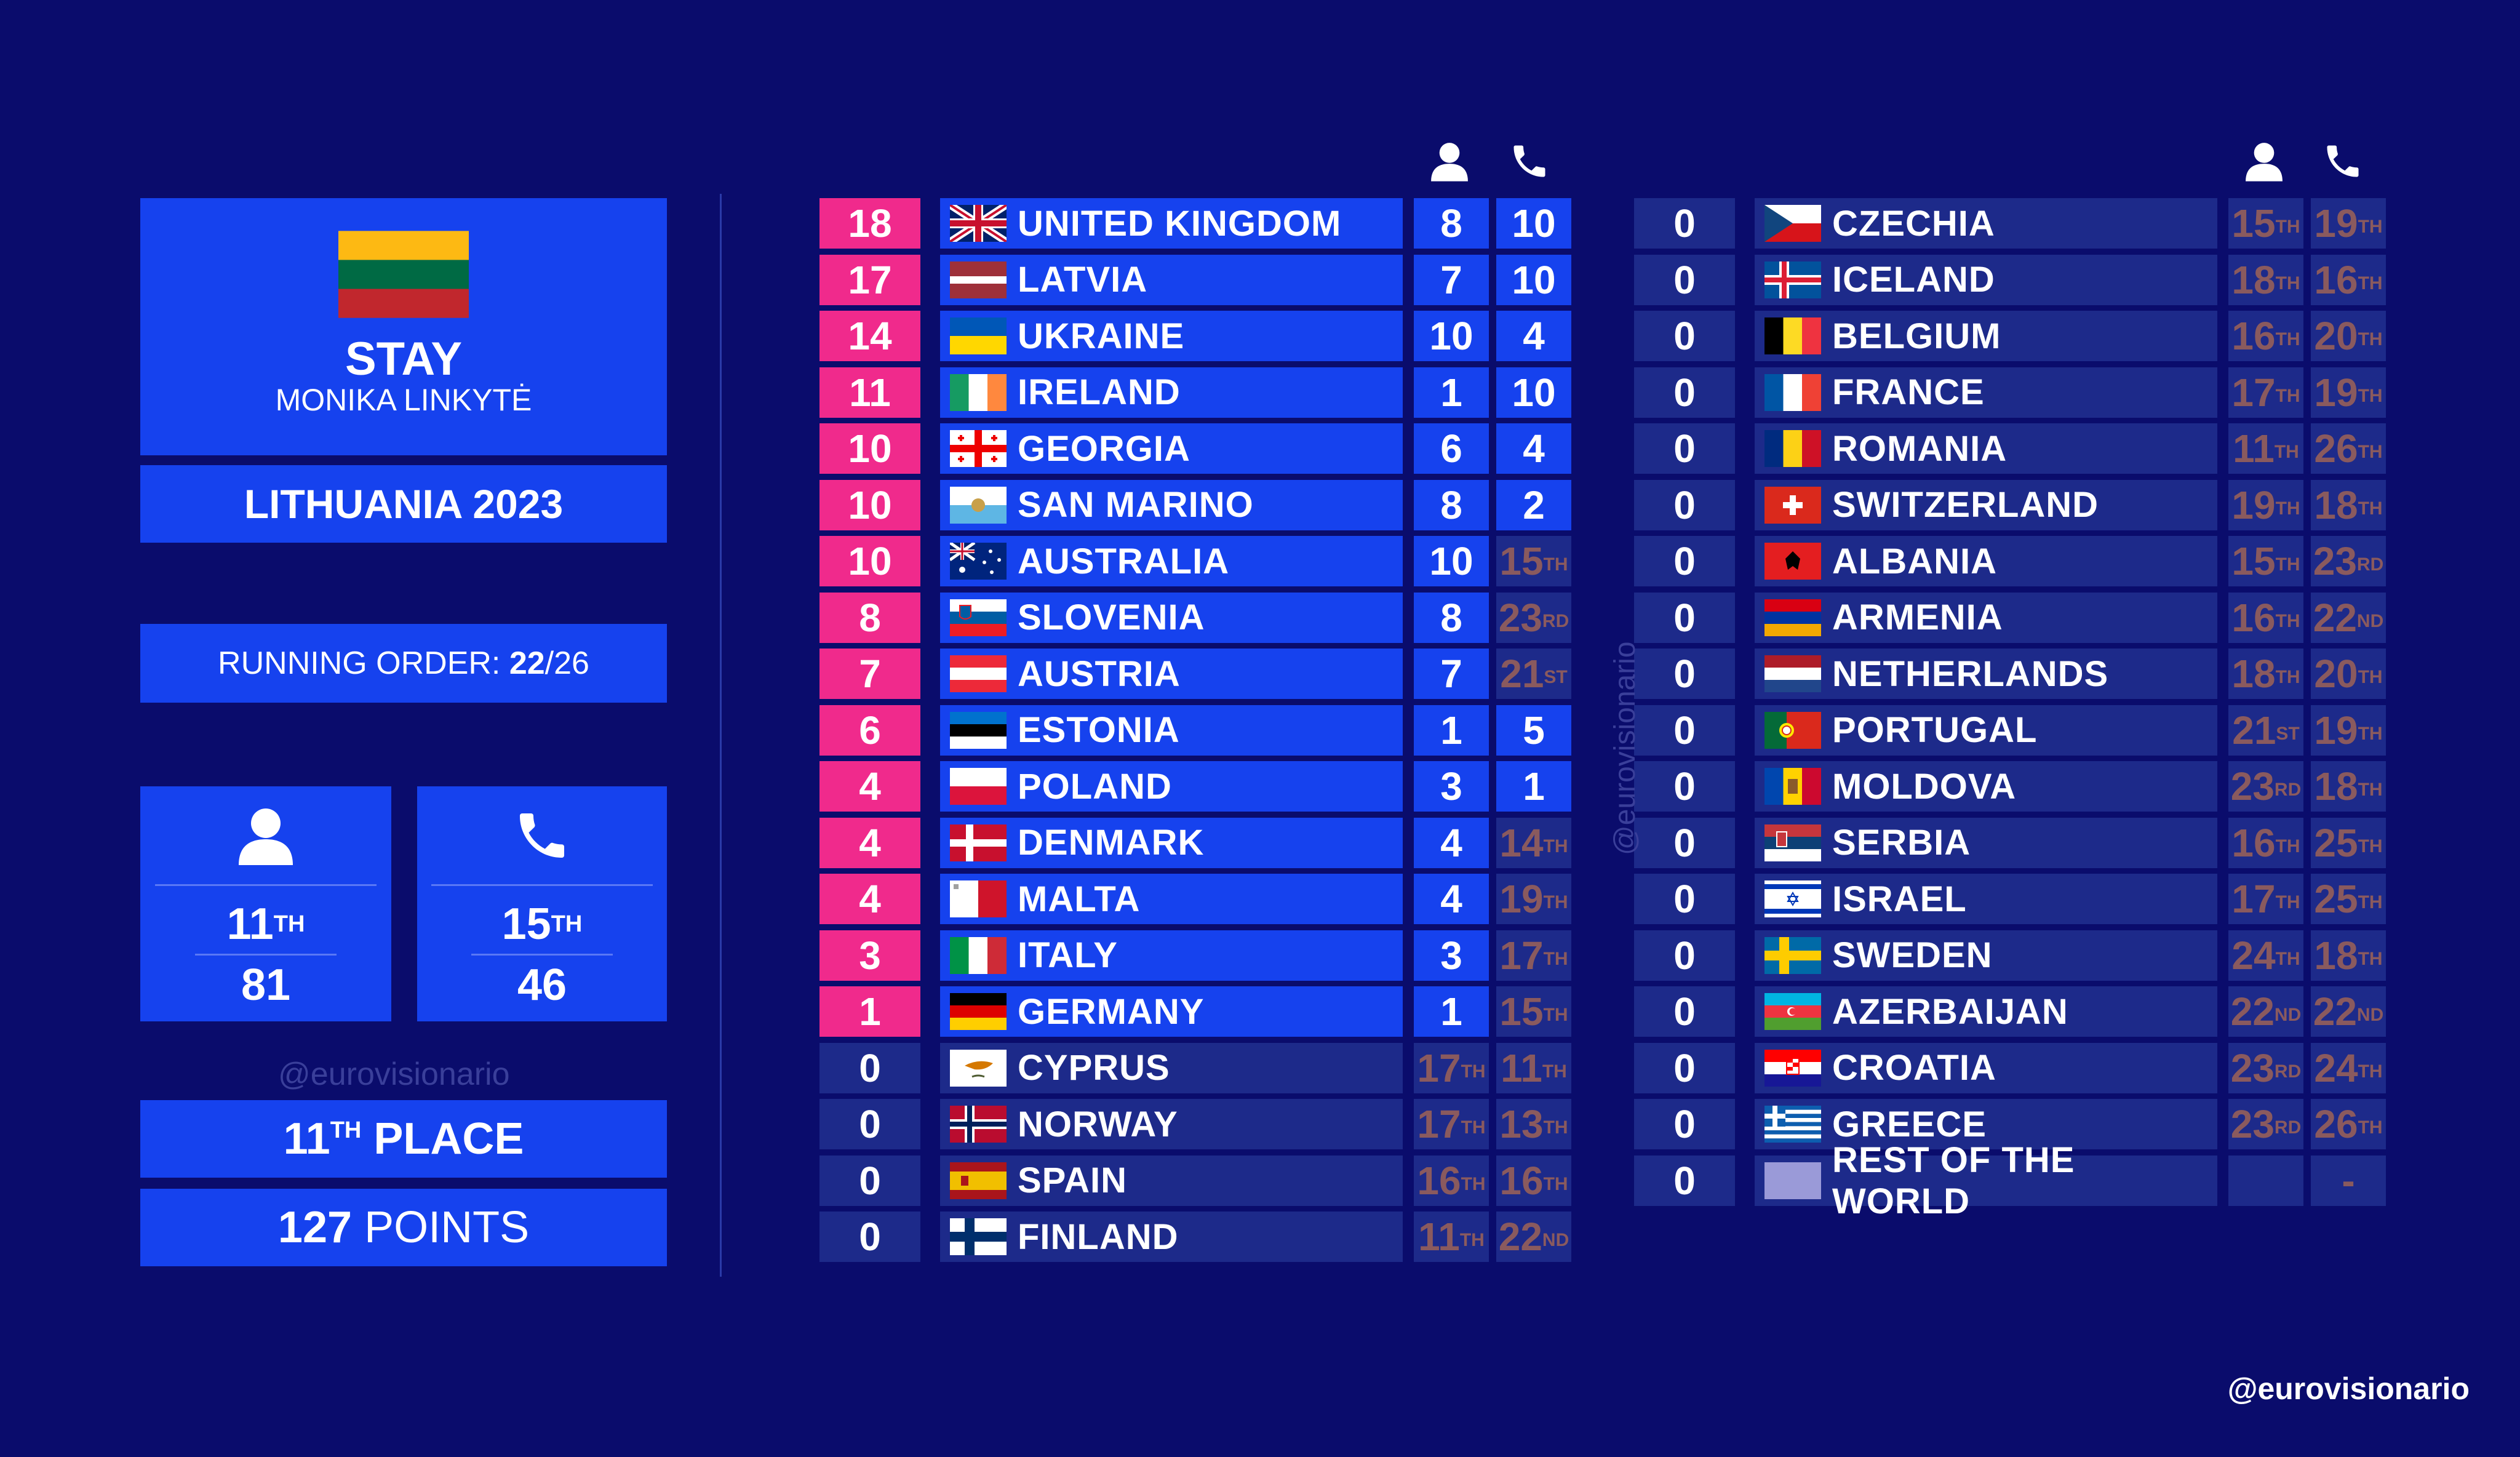 This screenshot has height=1457, width=2520. I want to click on jury-rank-cell: 11 TH, so click(1451, 1237).